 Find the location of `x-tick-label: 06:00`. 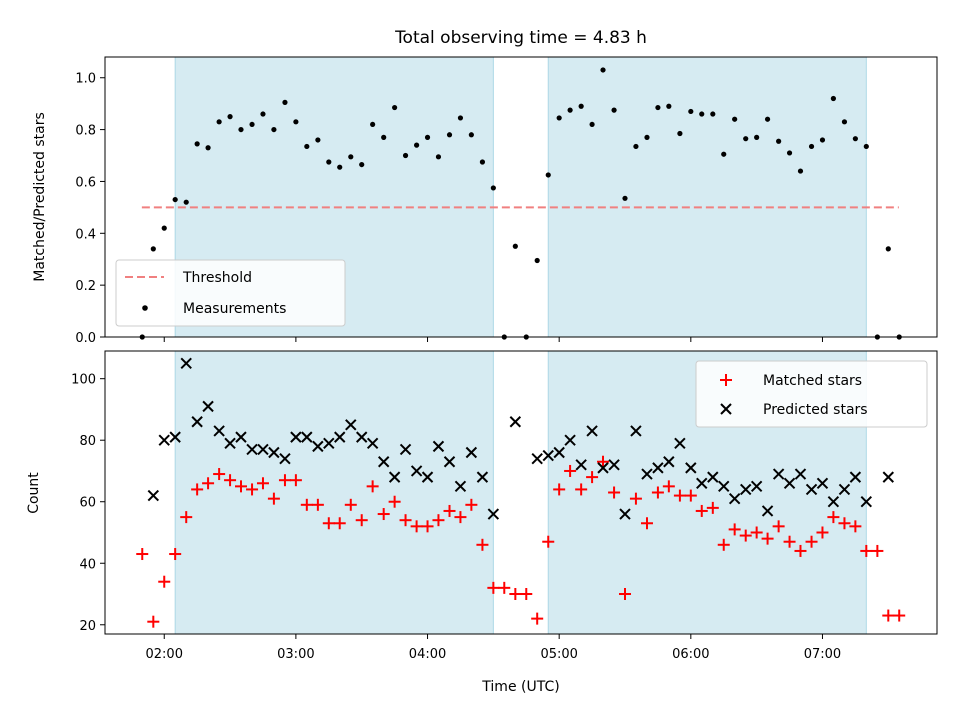

x-tick-label: 06:00 is located at coordinates (690, 654).